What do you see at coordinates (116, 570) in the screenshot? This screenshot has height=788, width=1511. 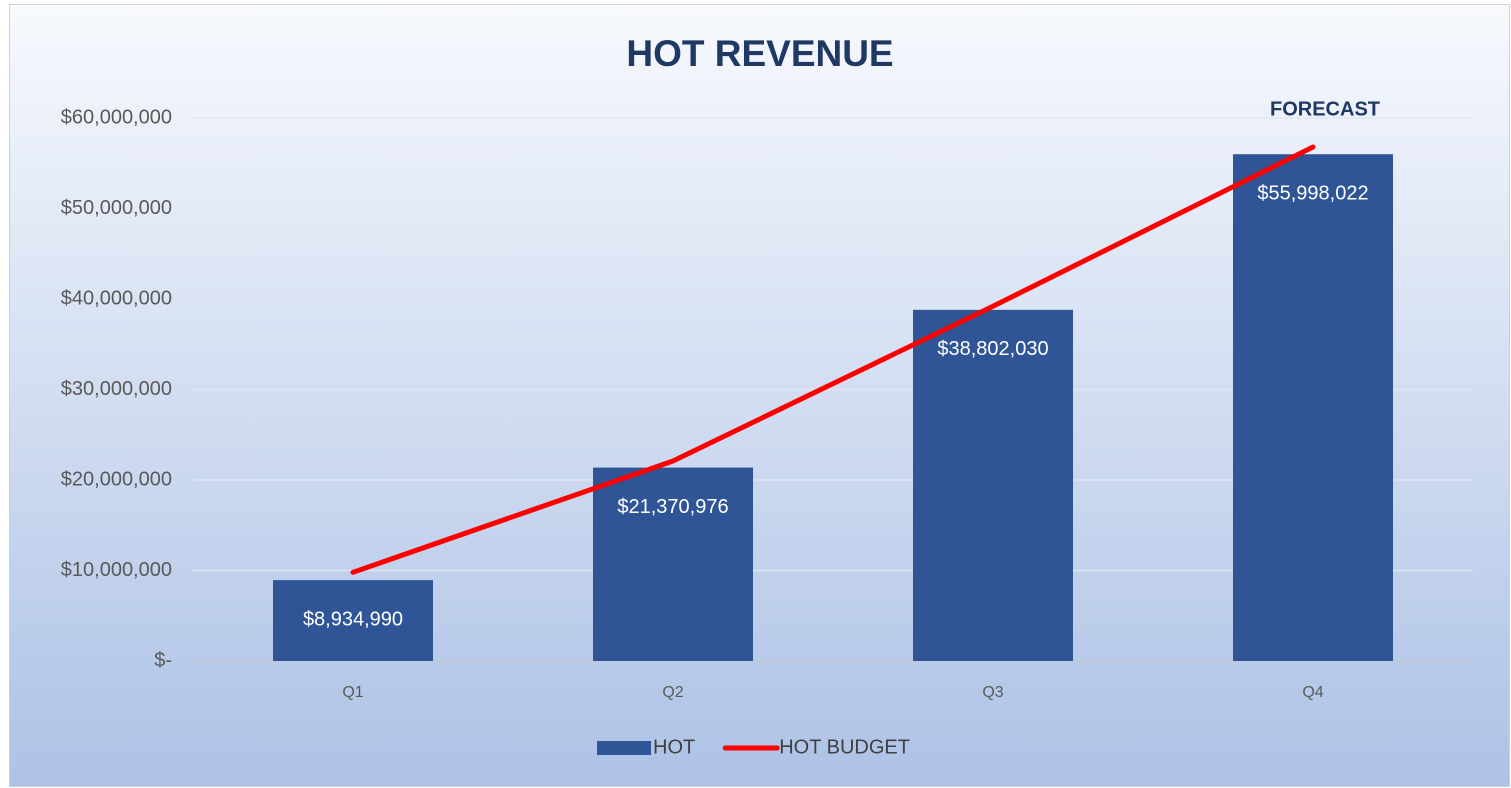 I see `y-tick-label: $10,000,000` at bounding box center [116, 570].